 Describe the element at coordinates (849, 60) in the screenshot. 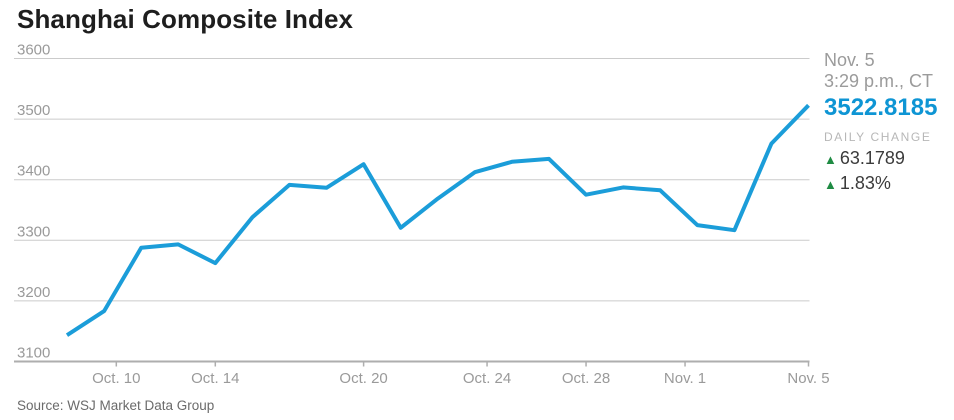

I see `quote-date: Nov. 5` at that location.